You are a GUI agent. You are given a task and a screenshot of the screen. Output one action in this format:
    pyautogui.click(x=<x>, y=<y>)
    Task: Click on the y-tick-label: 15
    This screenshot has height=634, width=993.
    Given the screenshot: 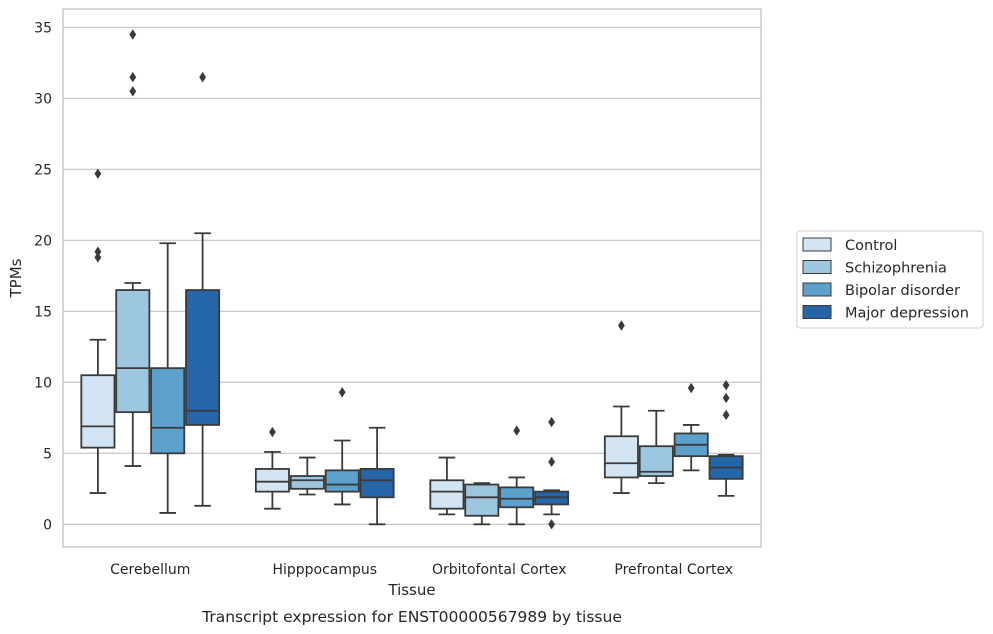 What is the action you would take?
    pyautogui.click(x=43, y=312)
    